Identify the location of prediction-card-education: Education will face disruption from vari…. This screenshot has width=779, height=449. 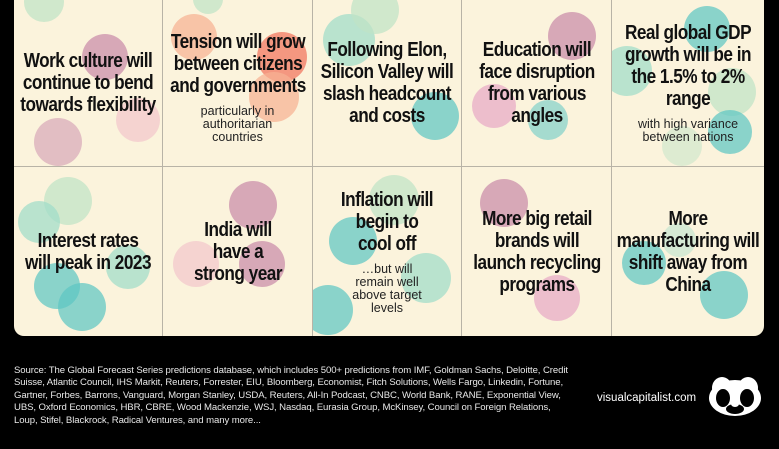
(537, 83).